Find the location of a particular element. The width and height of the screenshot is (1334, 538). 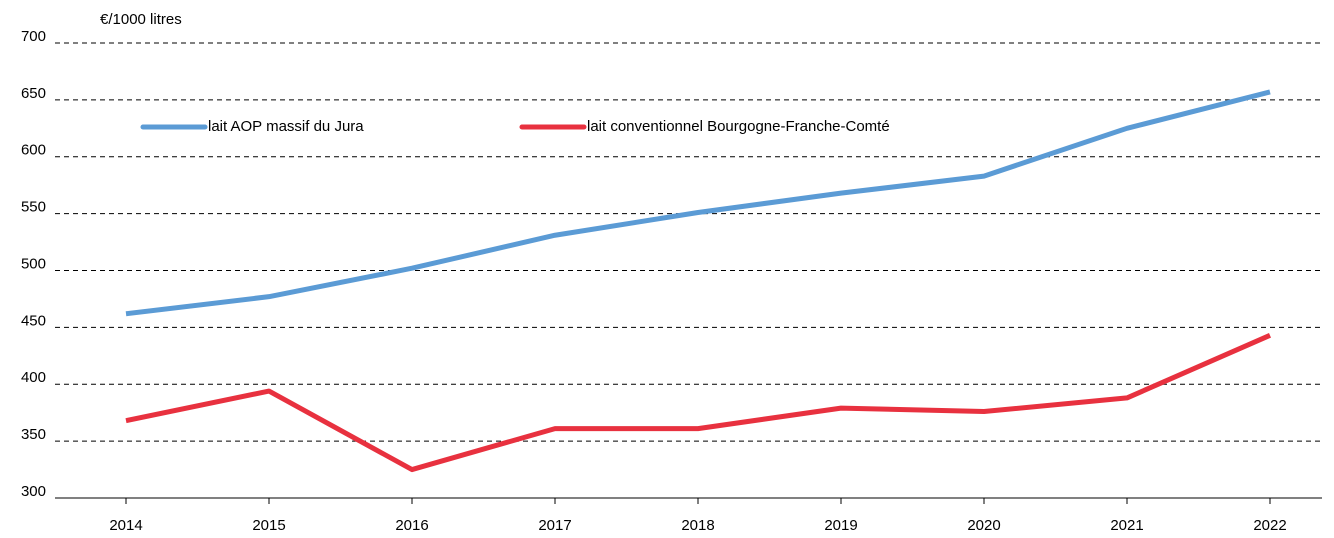

legend-label: lait AOP massif du Jura is located at coordinates (286, 126).